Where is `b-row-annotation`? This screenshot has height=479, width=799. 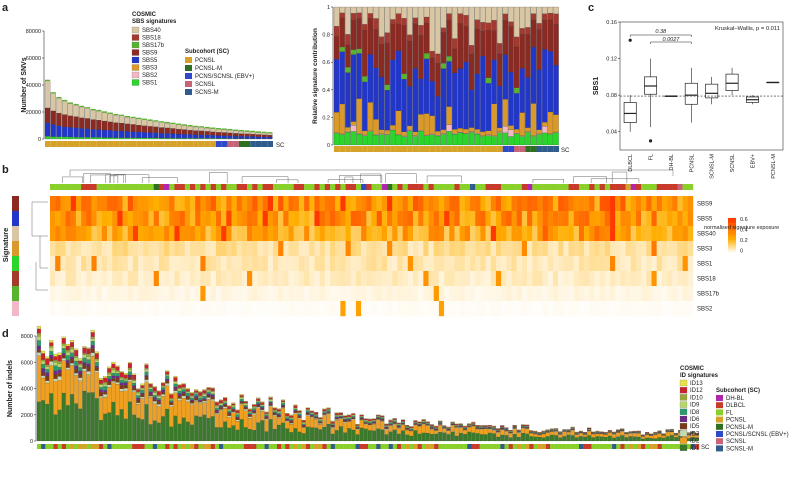 b-row-annotation is located at coordinates (15, 278).